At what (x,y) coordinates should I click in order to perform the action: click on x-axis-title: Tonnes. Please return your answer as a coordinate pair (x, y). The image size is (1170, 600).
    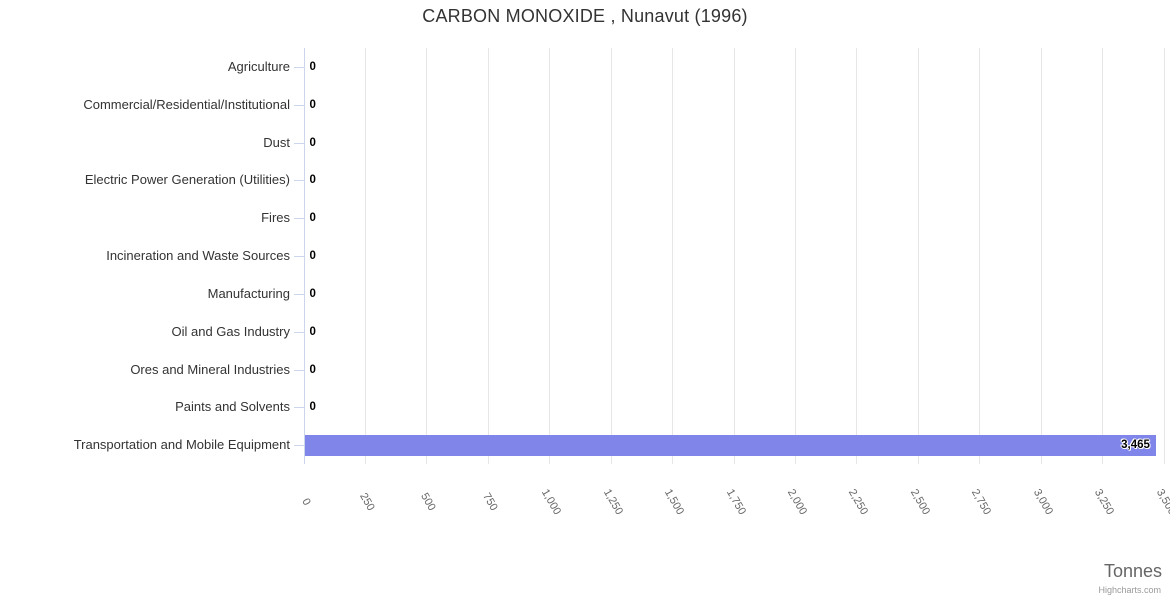
    Looking at the image, I should click on (1132, 571).